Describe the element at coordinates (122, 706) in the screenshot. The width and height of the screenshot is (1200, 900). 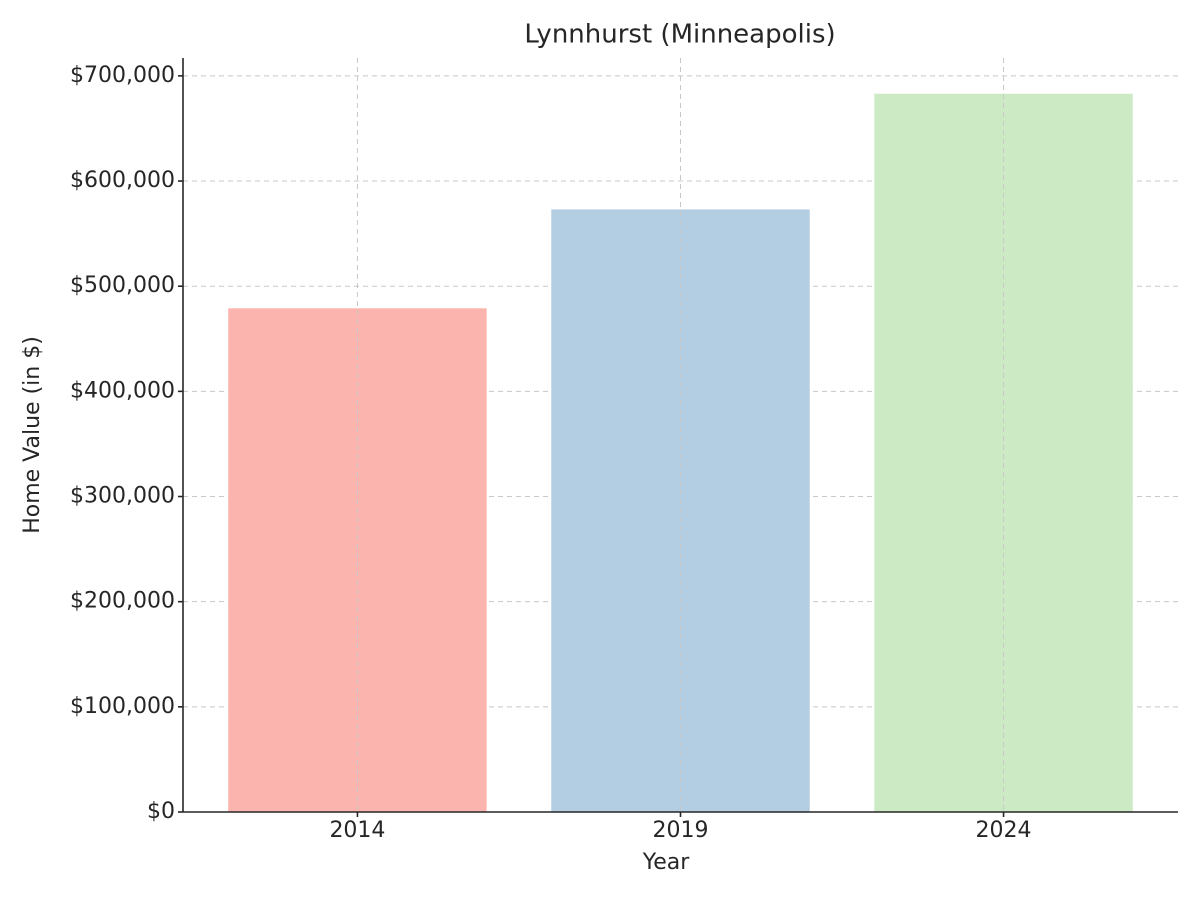
I see `y-tick-label: $100,000` at that location.